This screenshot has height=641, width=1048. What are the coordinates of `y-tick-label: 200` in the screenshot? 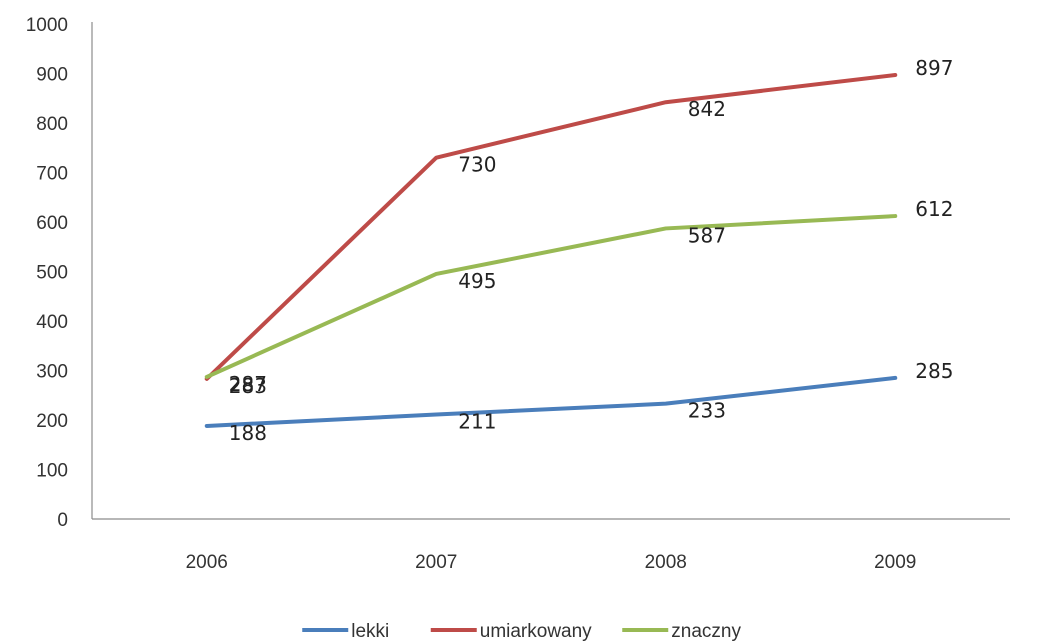 It's located at (52, 421).